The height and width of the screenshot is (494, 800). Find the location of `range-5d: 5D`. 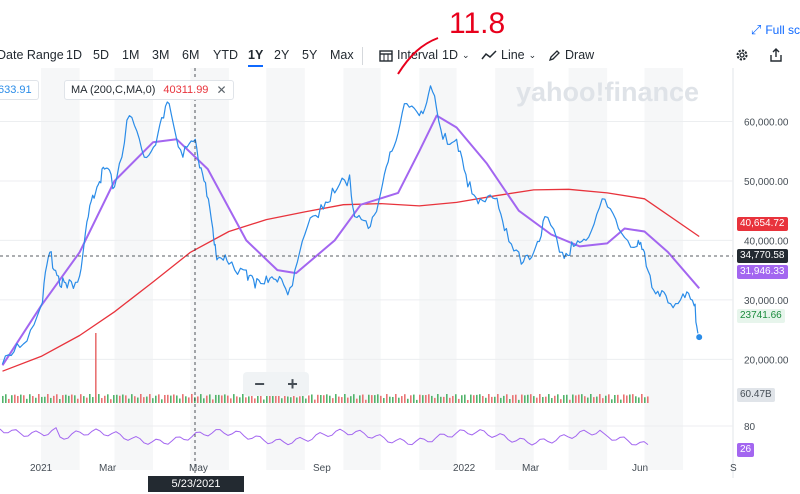

range-5d: 5D is located at coordinates (101, 55).